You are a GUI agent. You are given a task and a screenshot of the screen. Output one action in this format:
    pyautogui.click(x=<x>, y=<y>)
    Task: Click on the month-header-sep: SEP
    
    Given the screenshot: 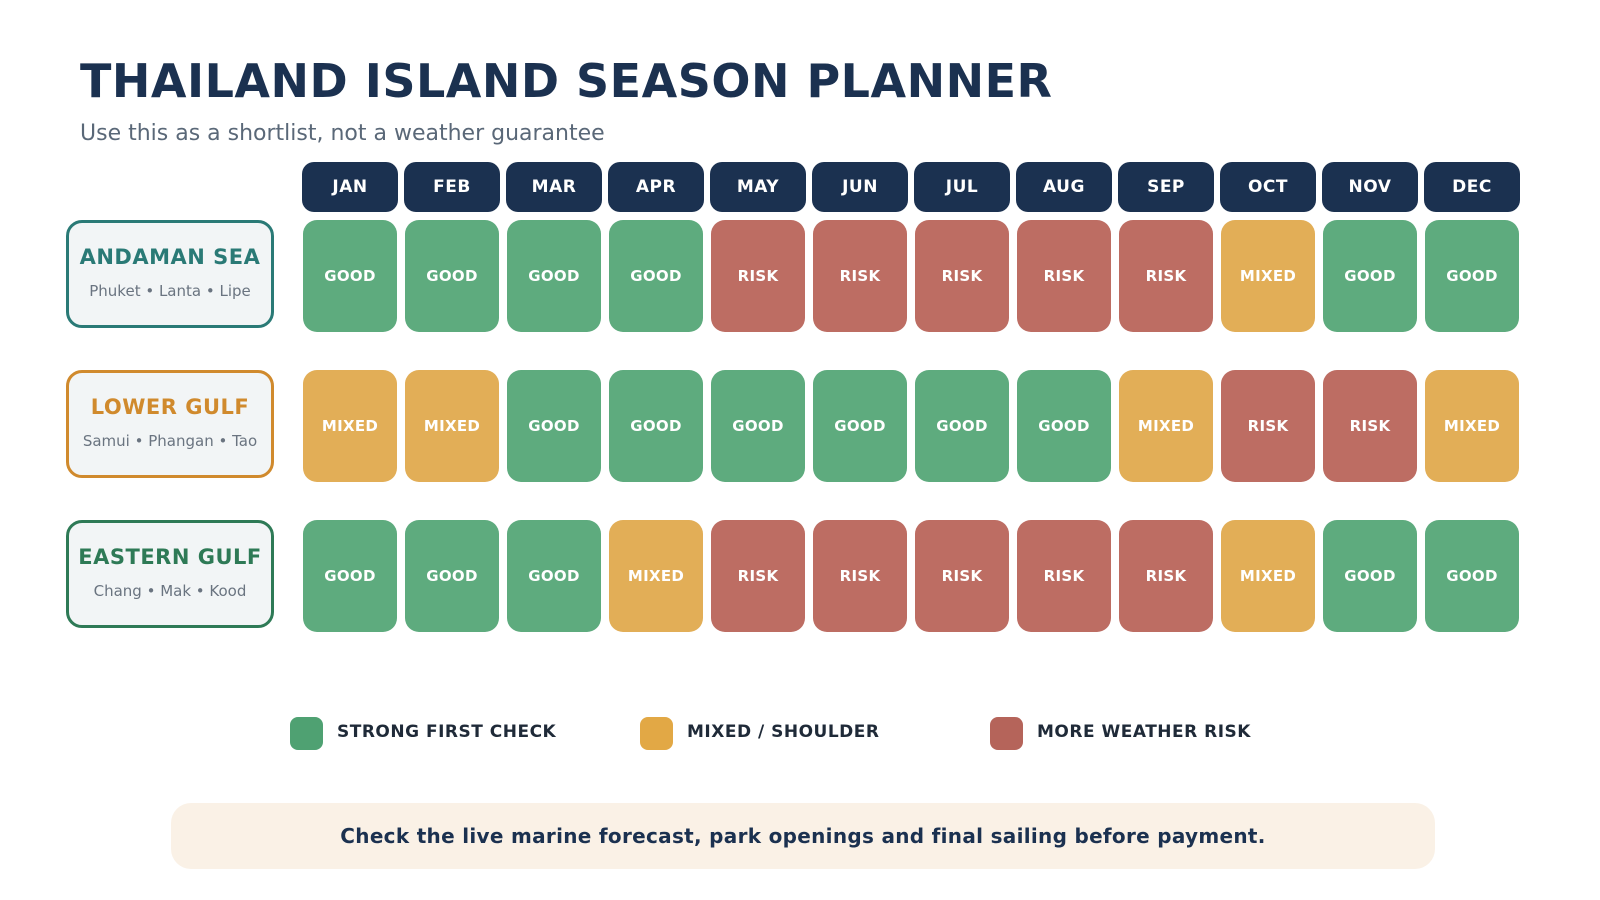 What is the action you would take?
    pyautogui.click(x=1166, y=187)
    